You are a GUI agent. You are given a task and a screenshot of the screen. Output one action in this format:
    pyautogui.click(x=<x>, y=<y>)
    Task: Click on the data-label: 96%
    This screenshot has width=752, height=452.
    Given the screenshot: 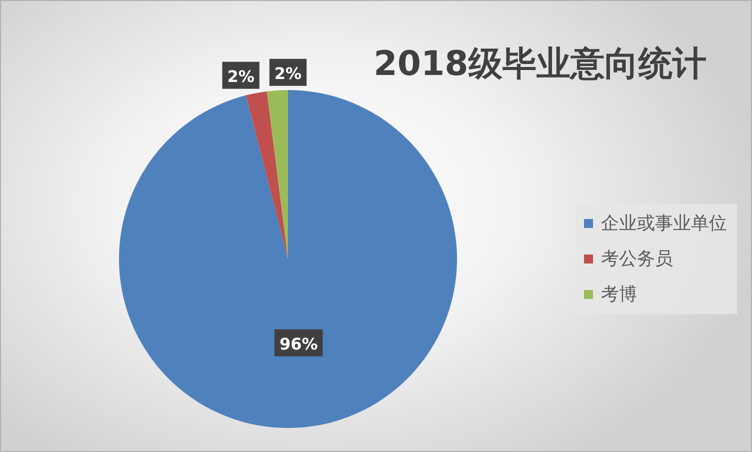 What is the action you would take?
    pyautogui.click(x=298, y=344)
    